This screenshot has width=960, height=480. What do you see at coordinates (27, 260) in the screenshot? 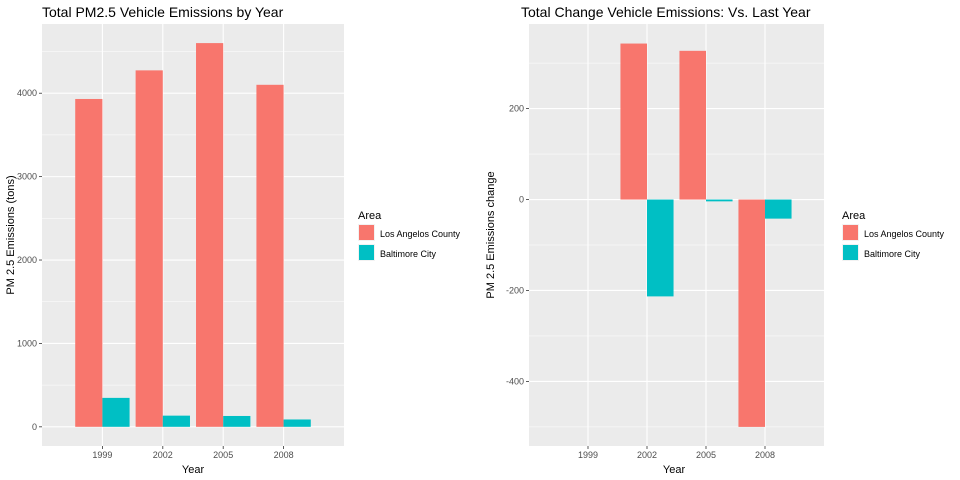
I see `chart-1-y-tick-label: 2000` at bounding box center [27, 260].